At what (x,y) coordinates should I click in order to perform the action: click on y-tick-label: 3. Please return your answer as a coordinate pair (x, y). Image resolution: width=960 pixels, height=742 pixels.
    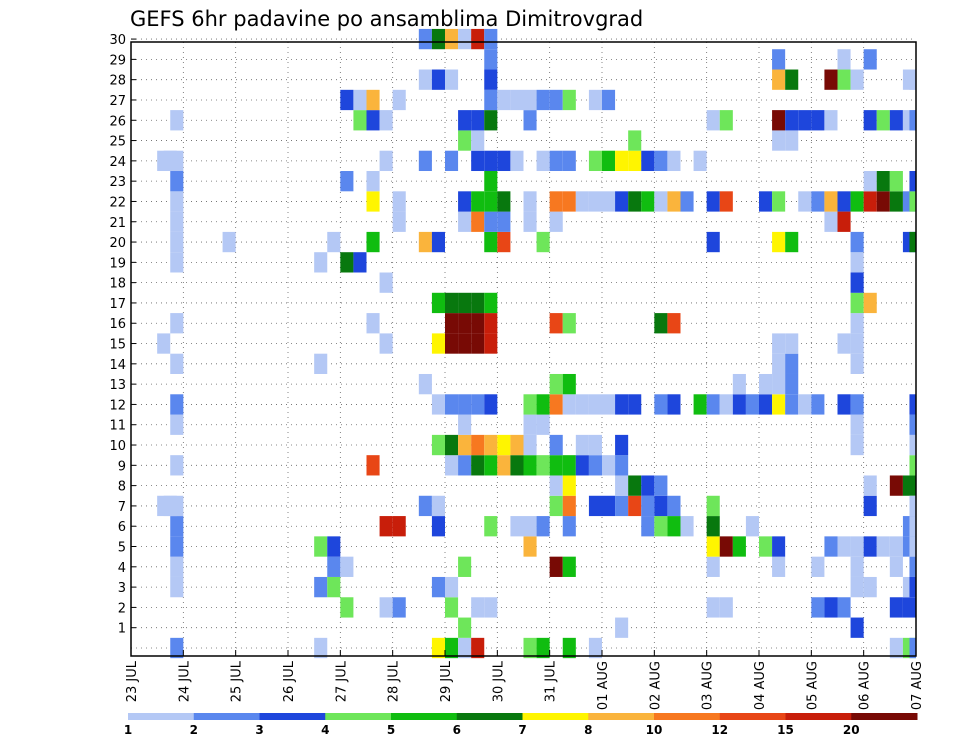
    Looking at the image, I should click on (122, 588).